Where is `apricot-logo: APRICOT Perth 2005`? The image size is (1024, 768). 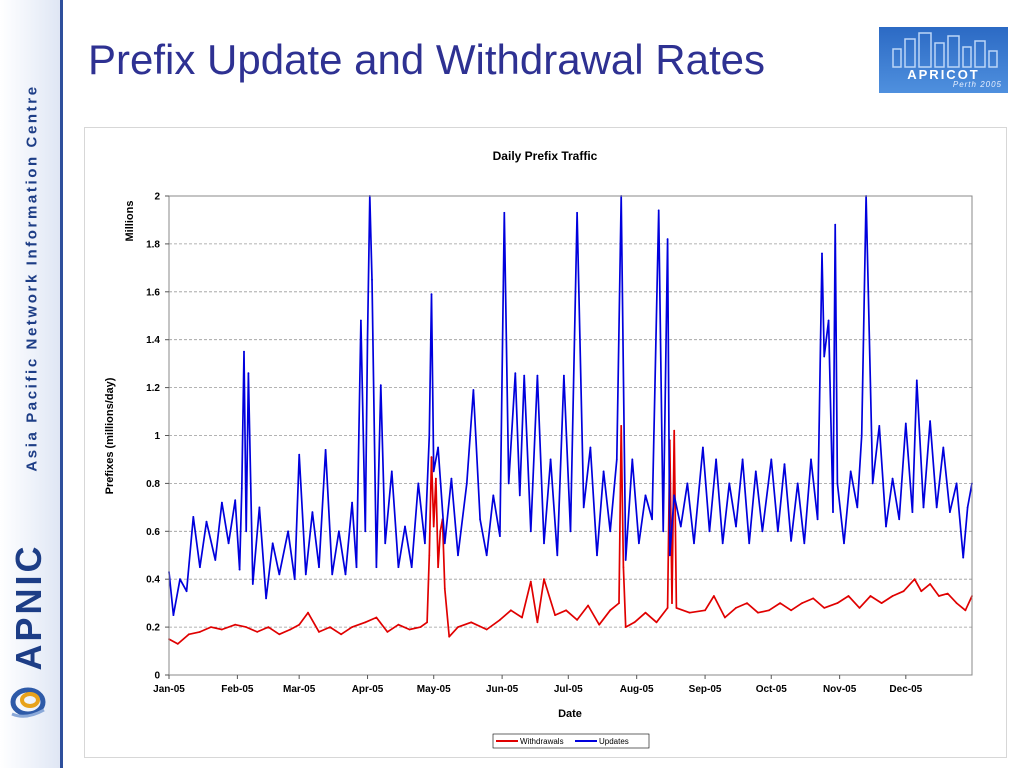
apricot-logo: APRICOT Perth 2005 is located at coordinates (943, 60).